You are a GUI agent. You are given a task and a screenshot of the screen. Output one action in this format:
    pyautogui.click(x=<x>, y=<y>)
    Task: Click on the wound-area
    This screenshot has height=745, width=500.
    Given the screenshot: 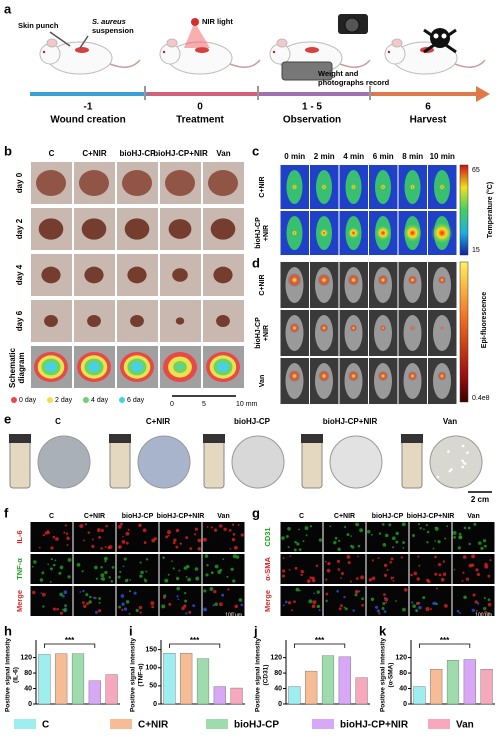 What is the action you would take?
    pyautogui.click(x=137, y=275)
    